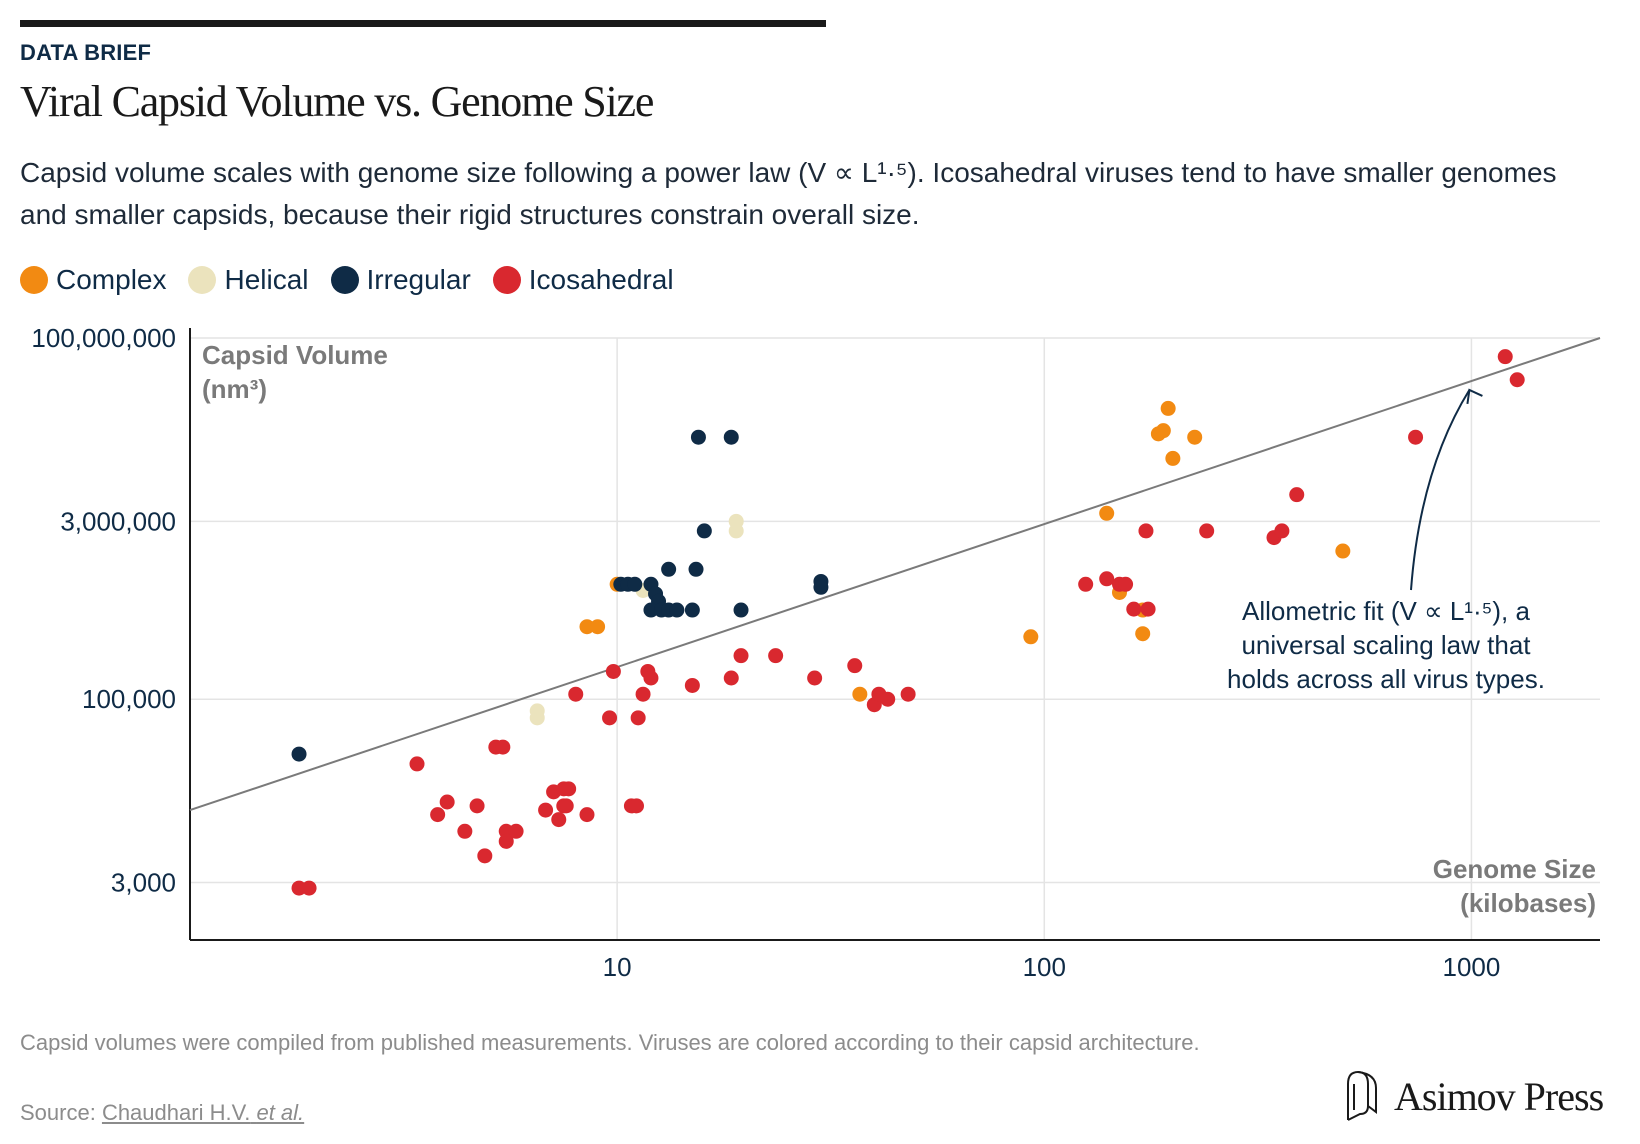 This screenshot has width=1640, height=1144. Describe the element at coordinates (103, 338) in the screenshot. I see `y-tick-label: 100,000,000` at that location.